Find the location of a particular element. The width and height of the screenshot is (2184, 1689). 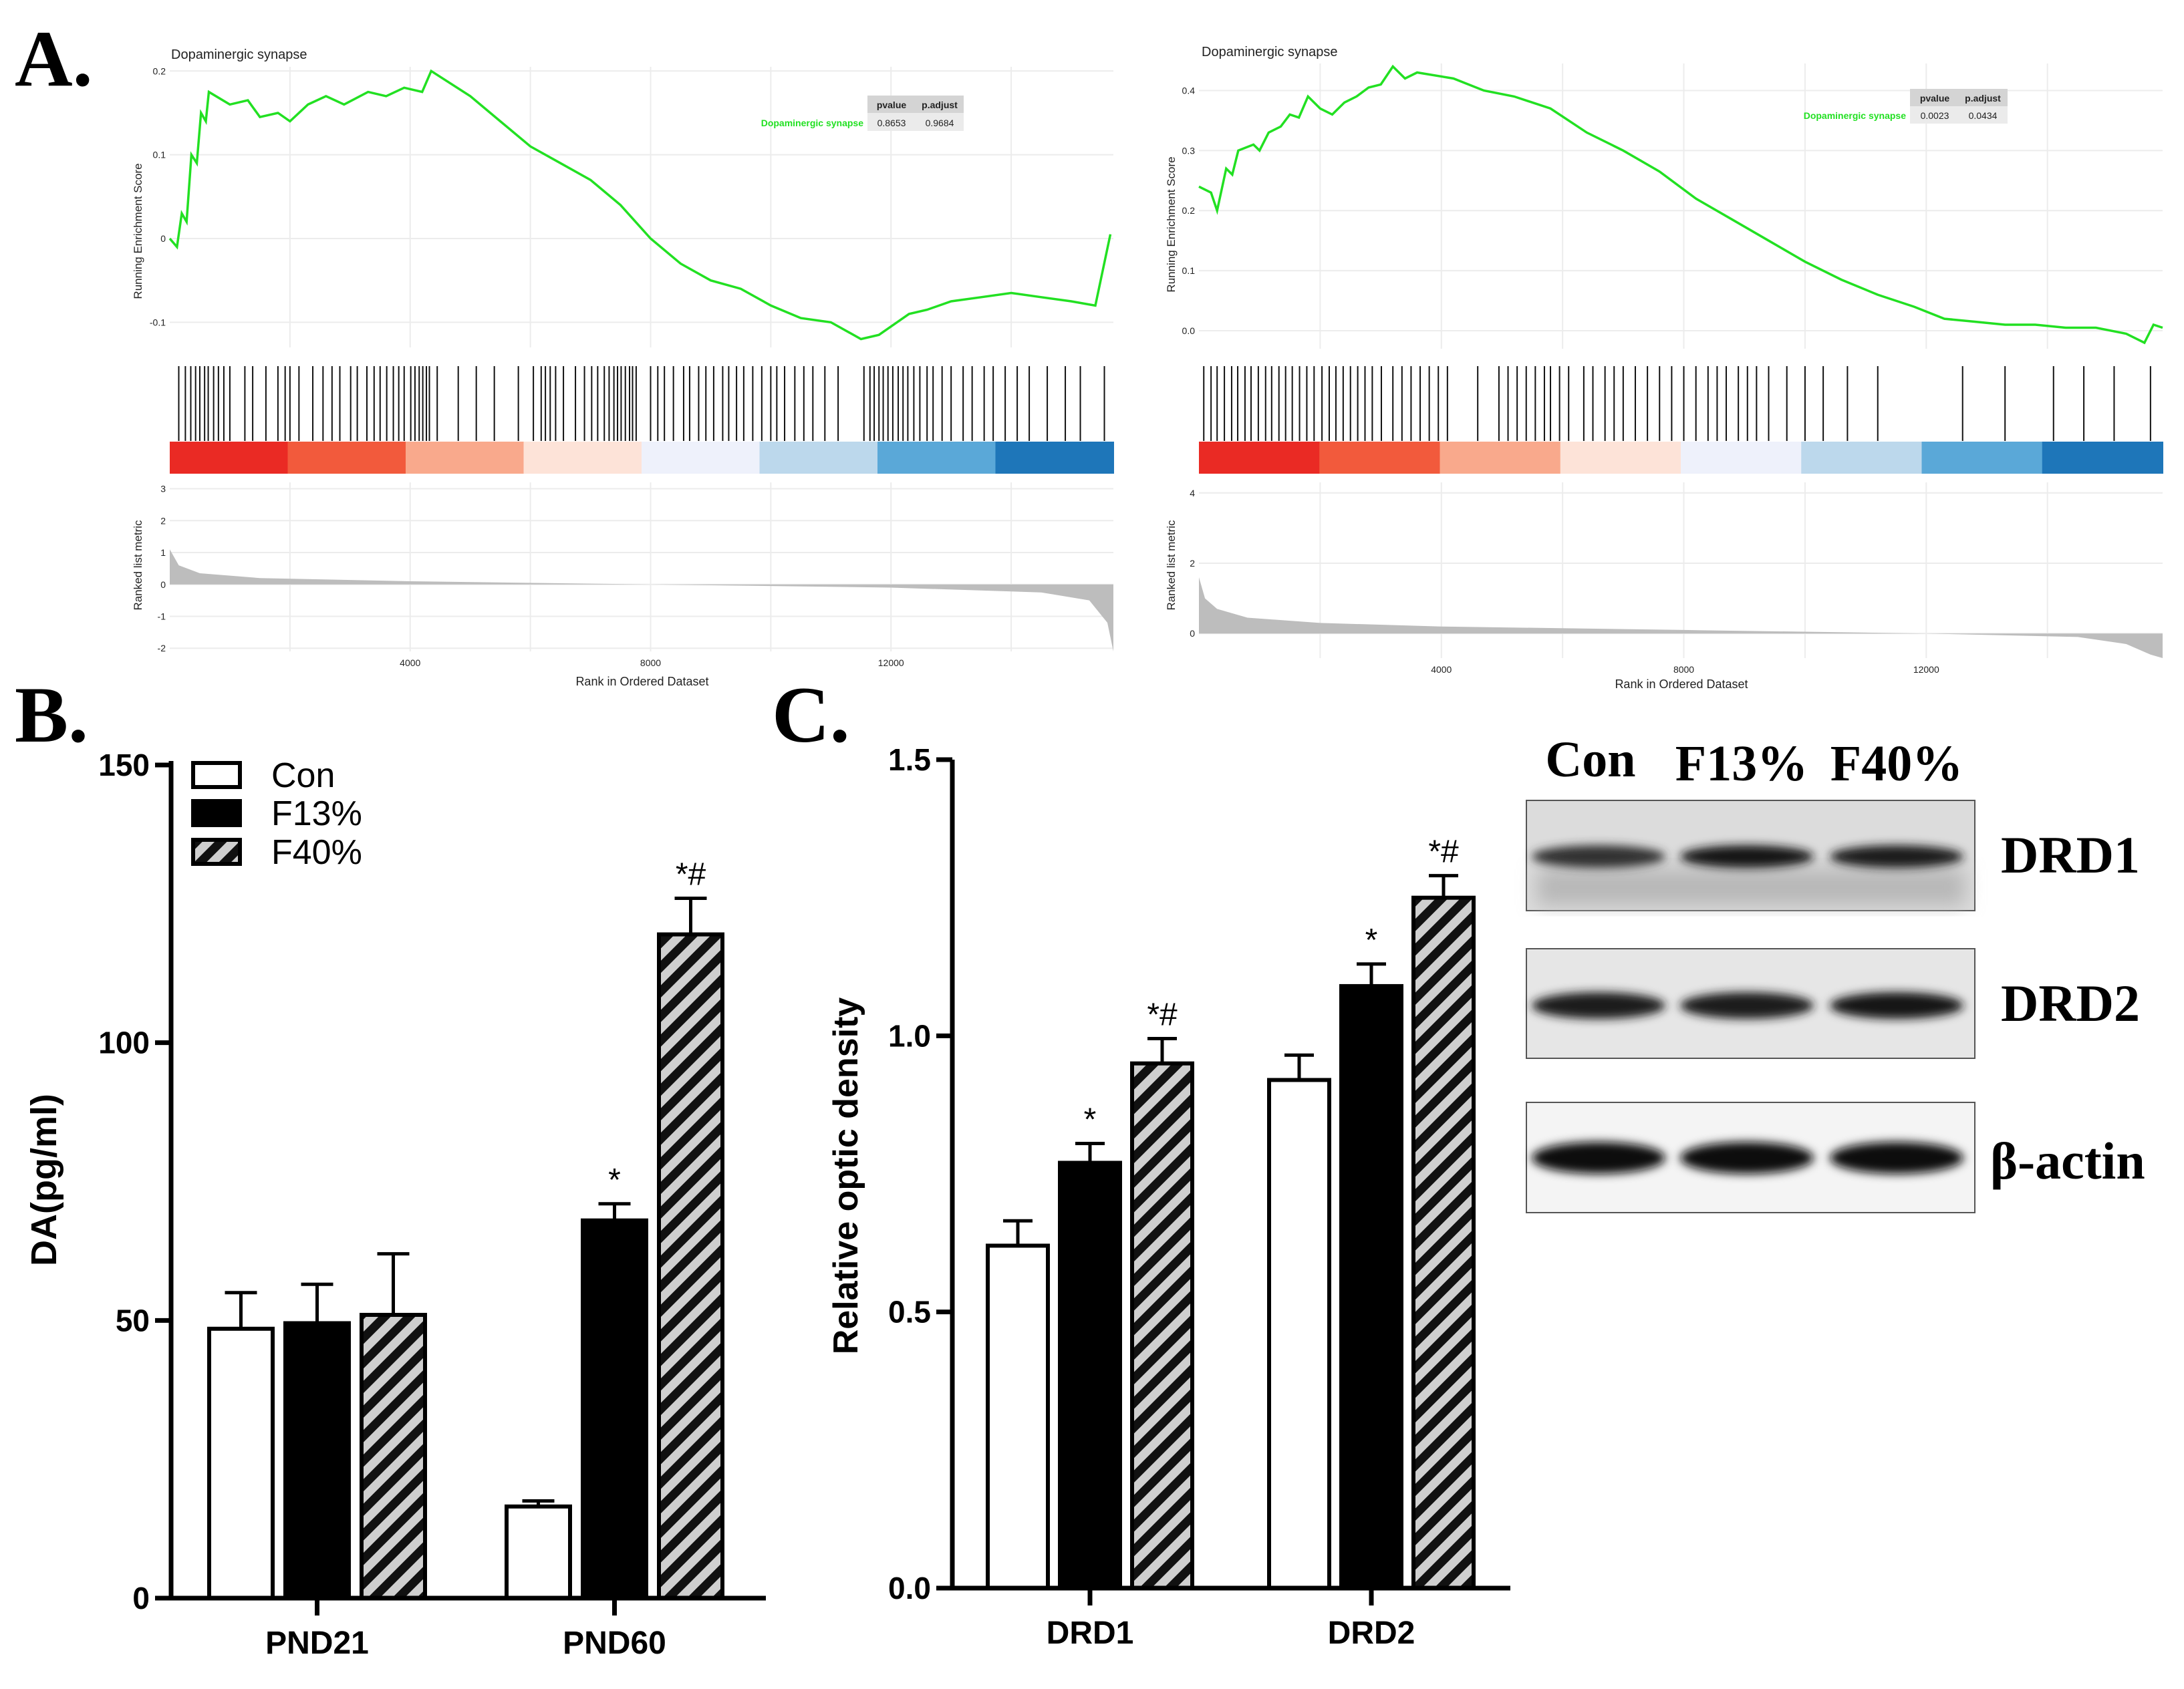

y-tick-label: 0.0 is located at coordinates (909, 1588).